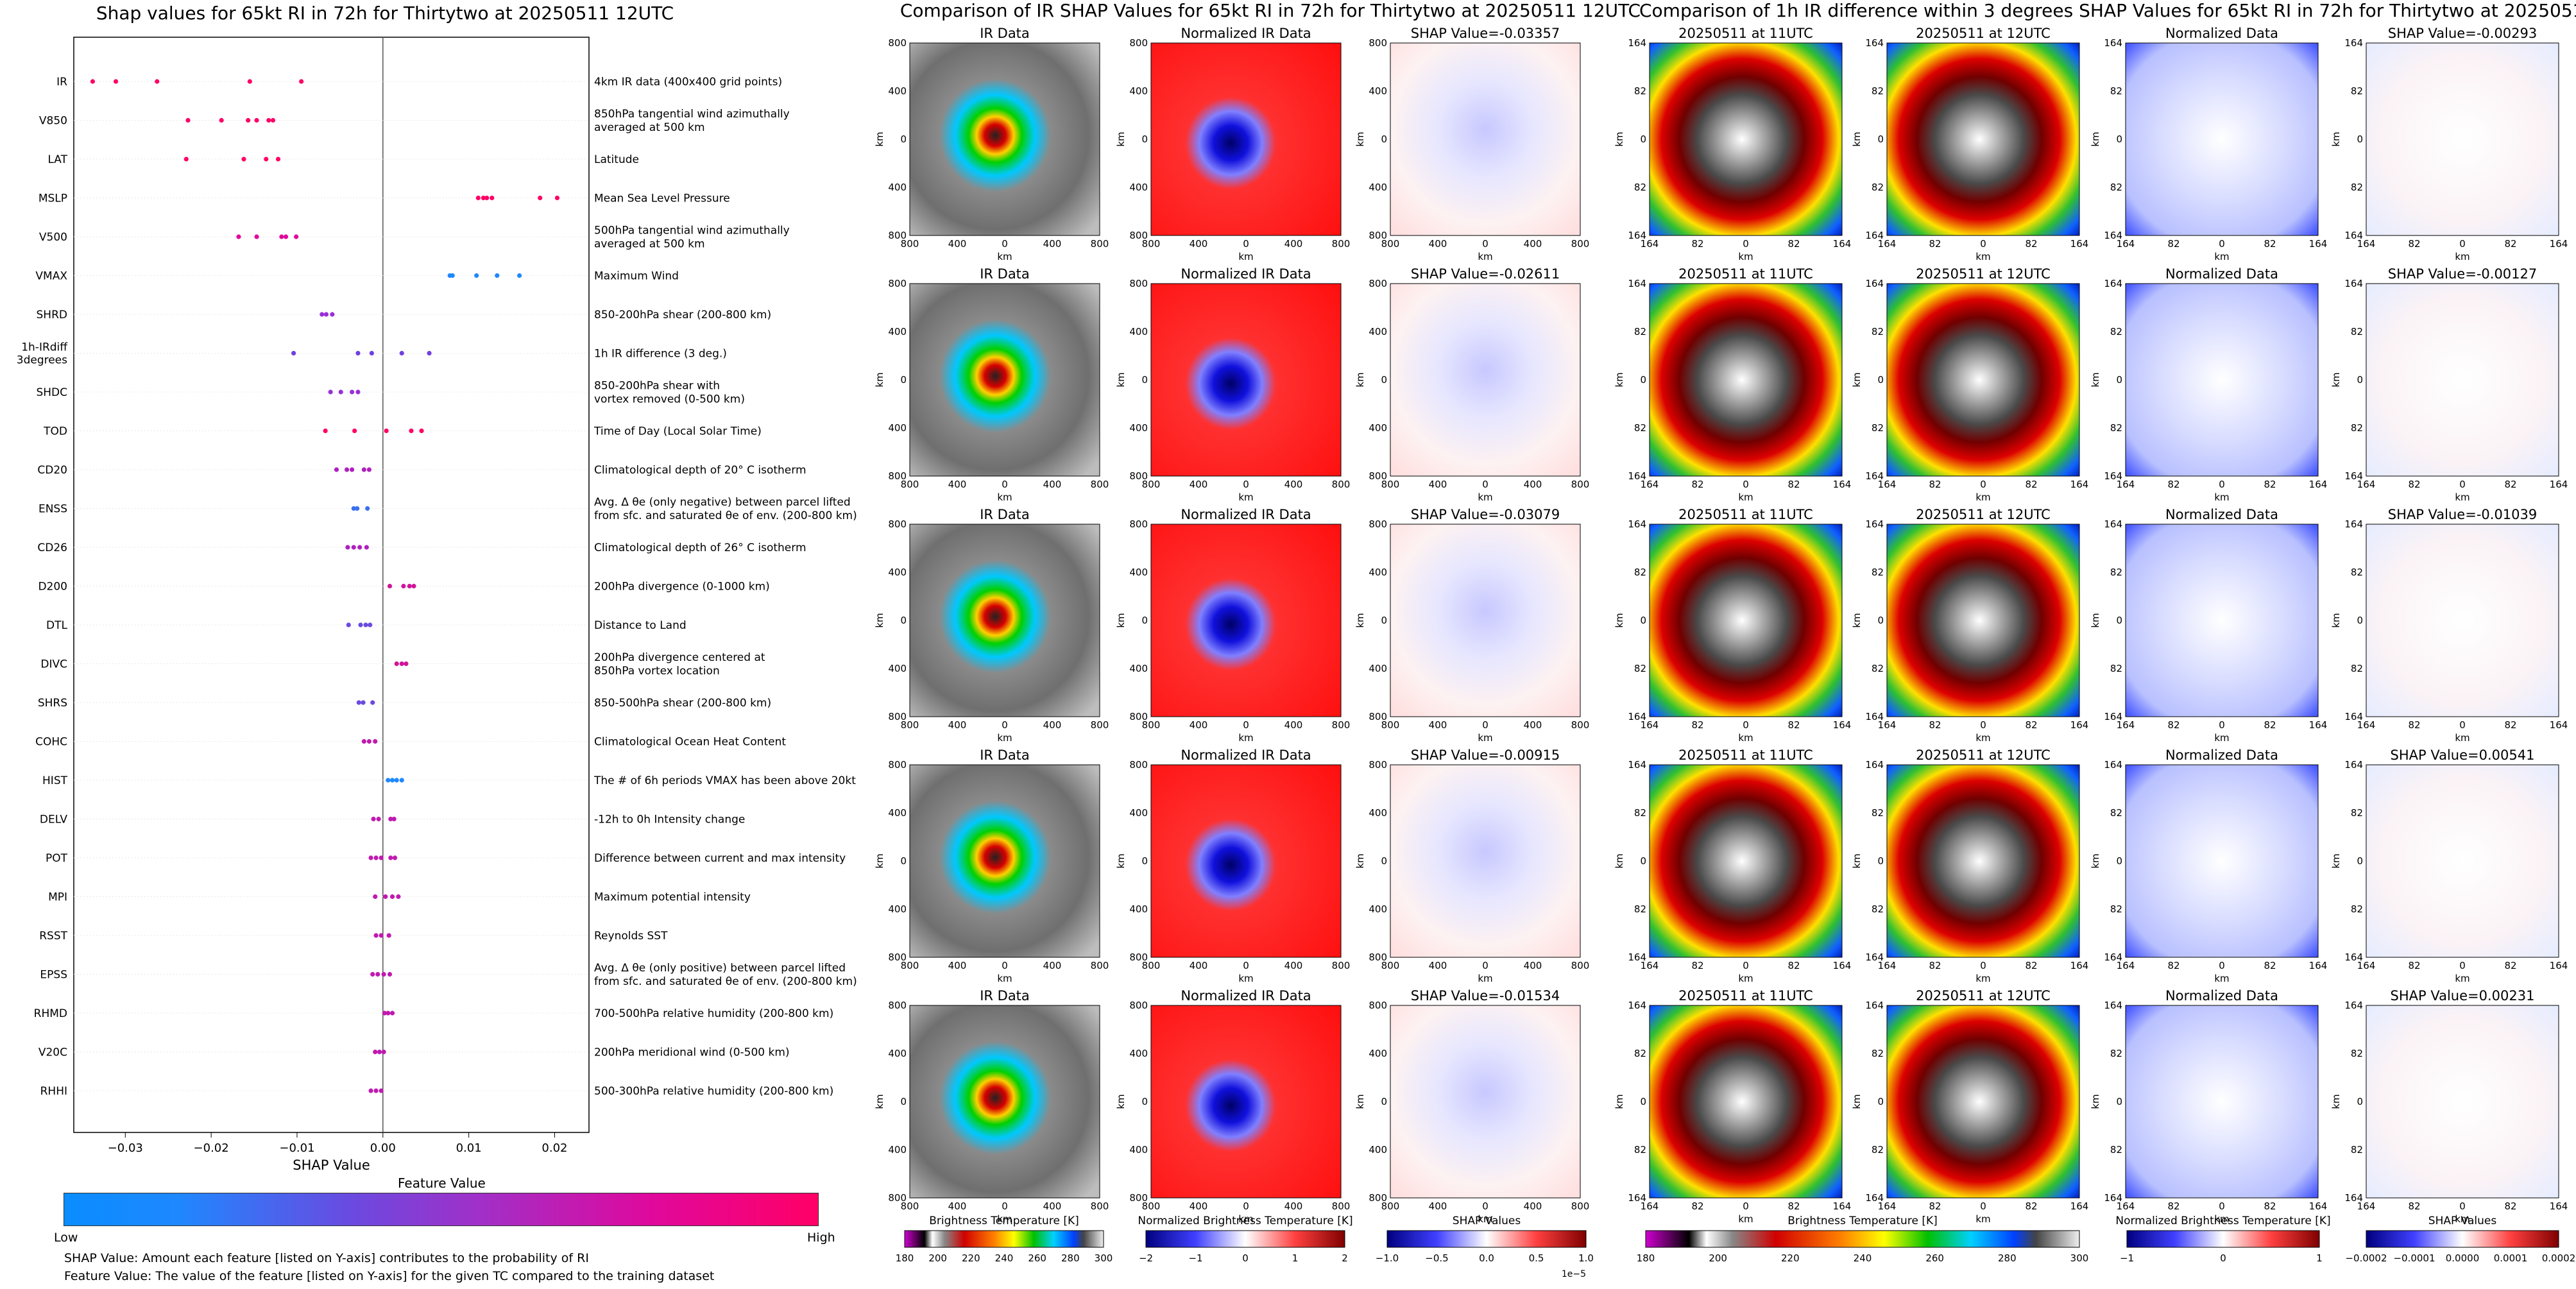 The image size is (2576, 1289). I want to click on colorbar-tick-label: 300, so click(1104, 1258).